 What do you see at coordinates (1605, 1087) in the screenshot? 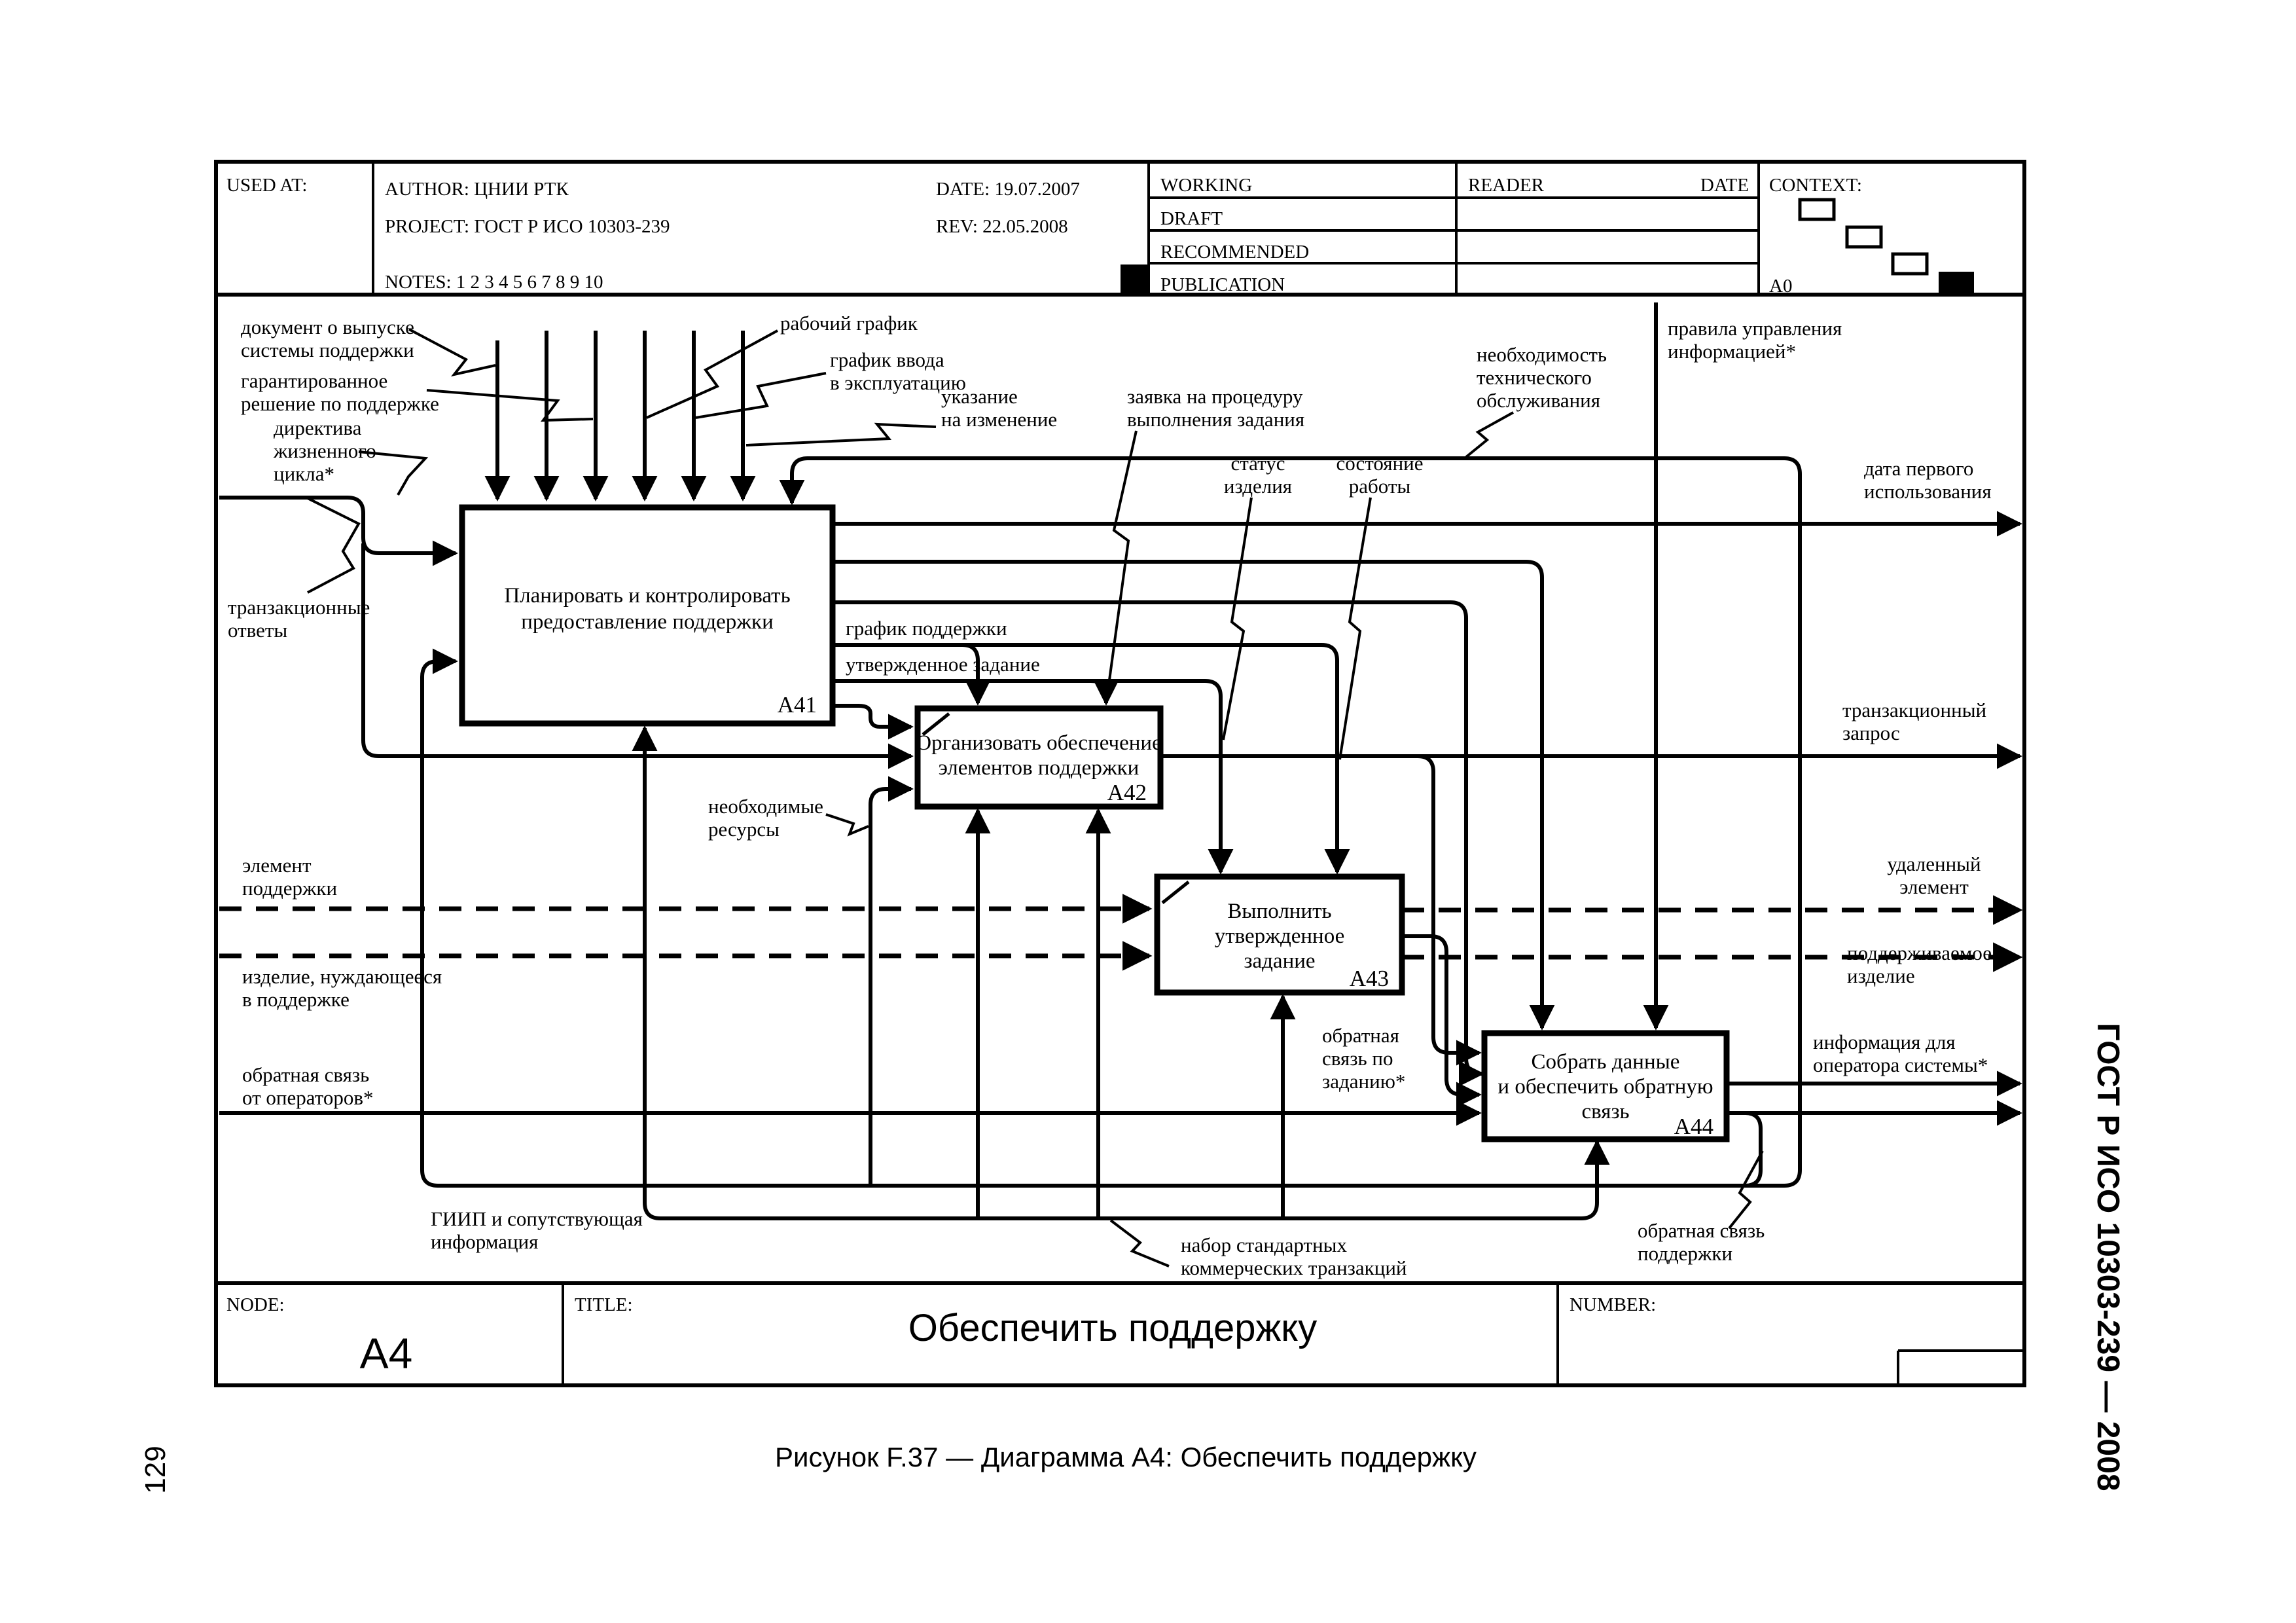
I see `a44-title-line2: и обеспечить обратную` at bounding box center [1605, 1087].